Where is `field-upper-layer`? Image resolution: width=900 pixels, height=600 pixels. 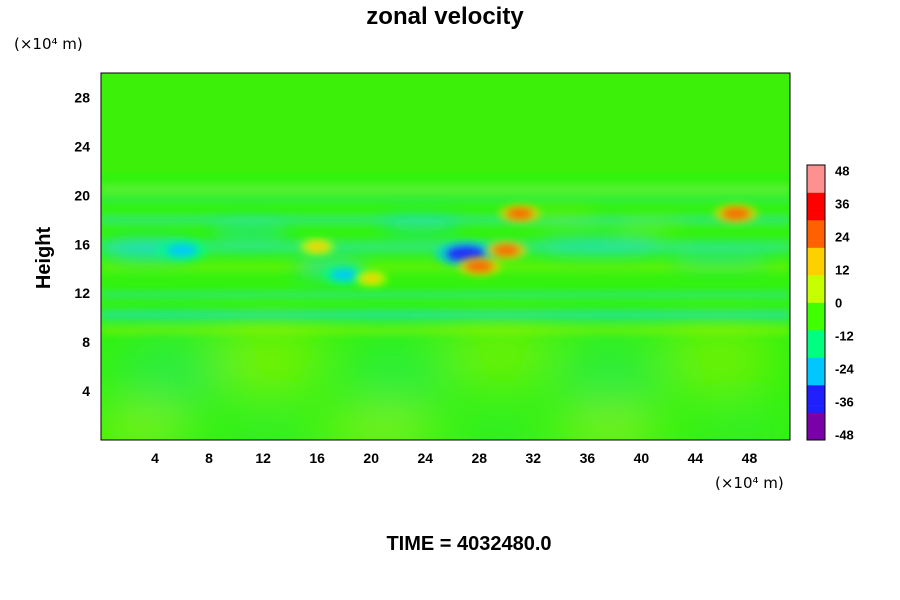
field-upper-layer is located at coordinates (445, 123).